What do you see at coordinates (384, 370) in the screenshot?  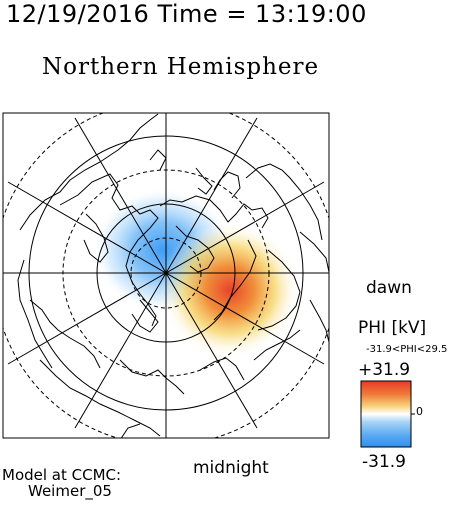 I see `colorbar-max-label: +31.9` at bounding box center [384, 370].